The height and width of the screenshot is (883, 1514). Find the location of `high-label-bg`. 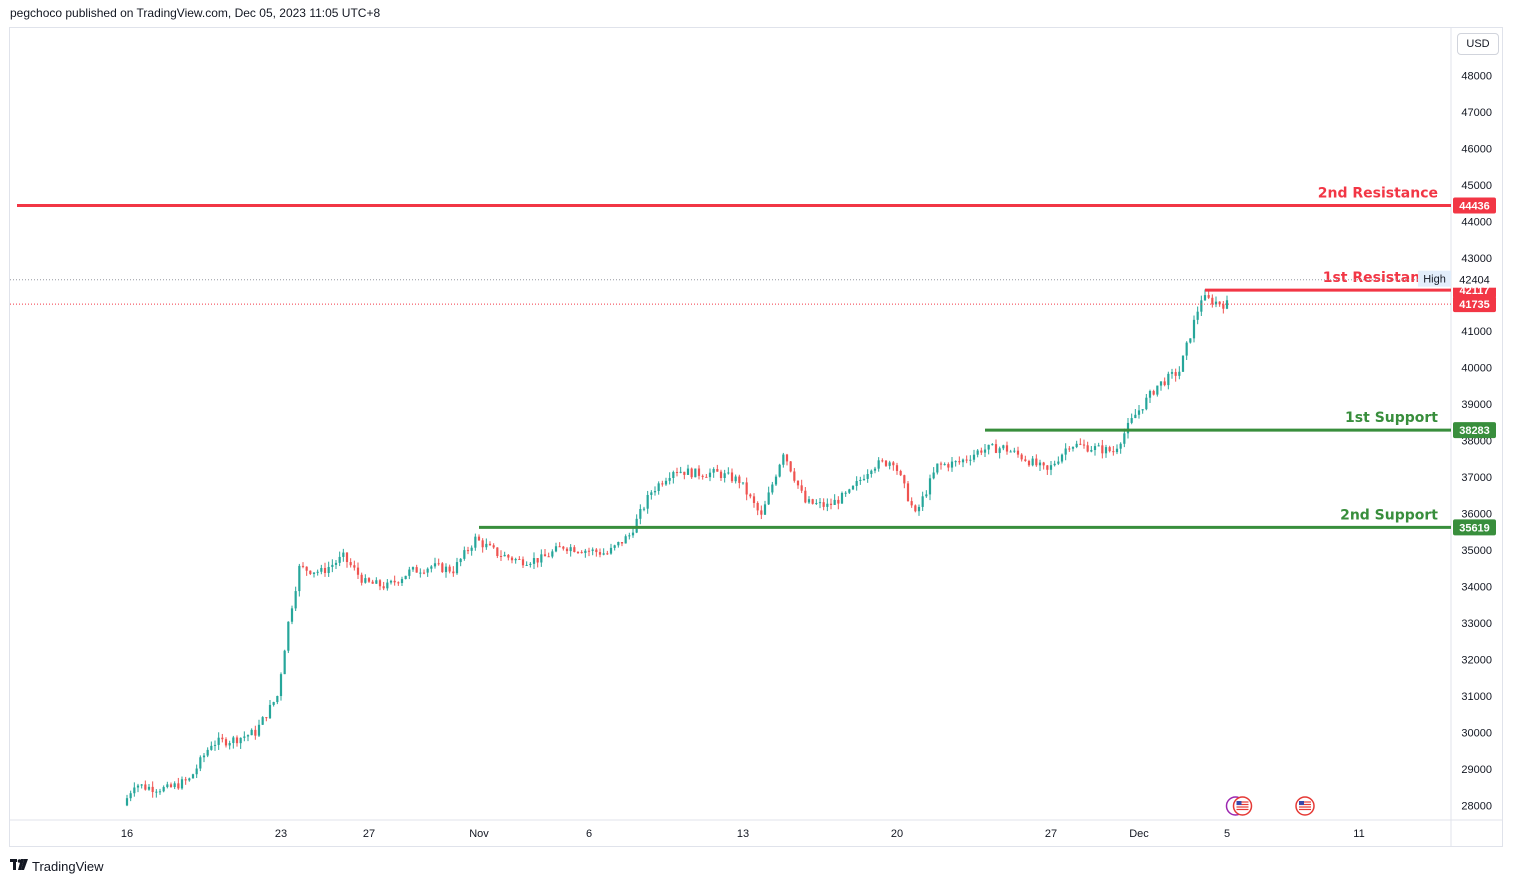

high-label-bg is located at coordinates (1434, 278).